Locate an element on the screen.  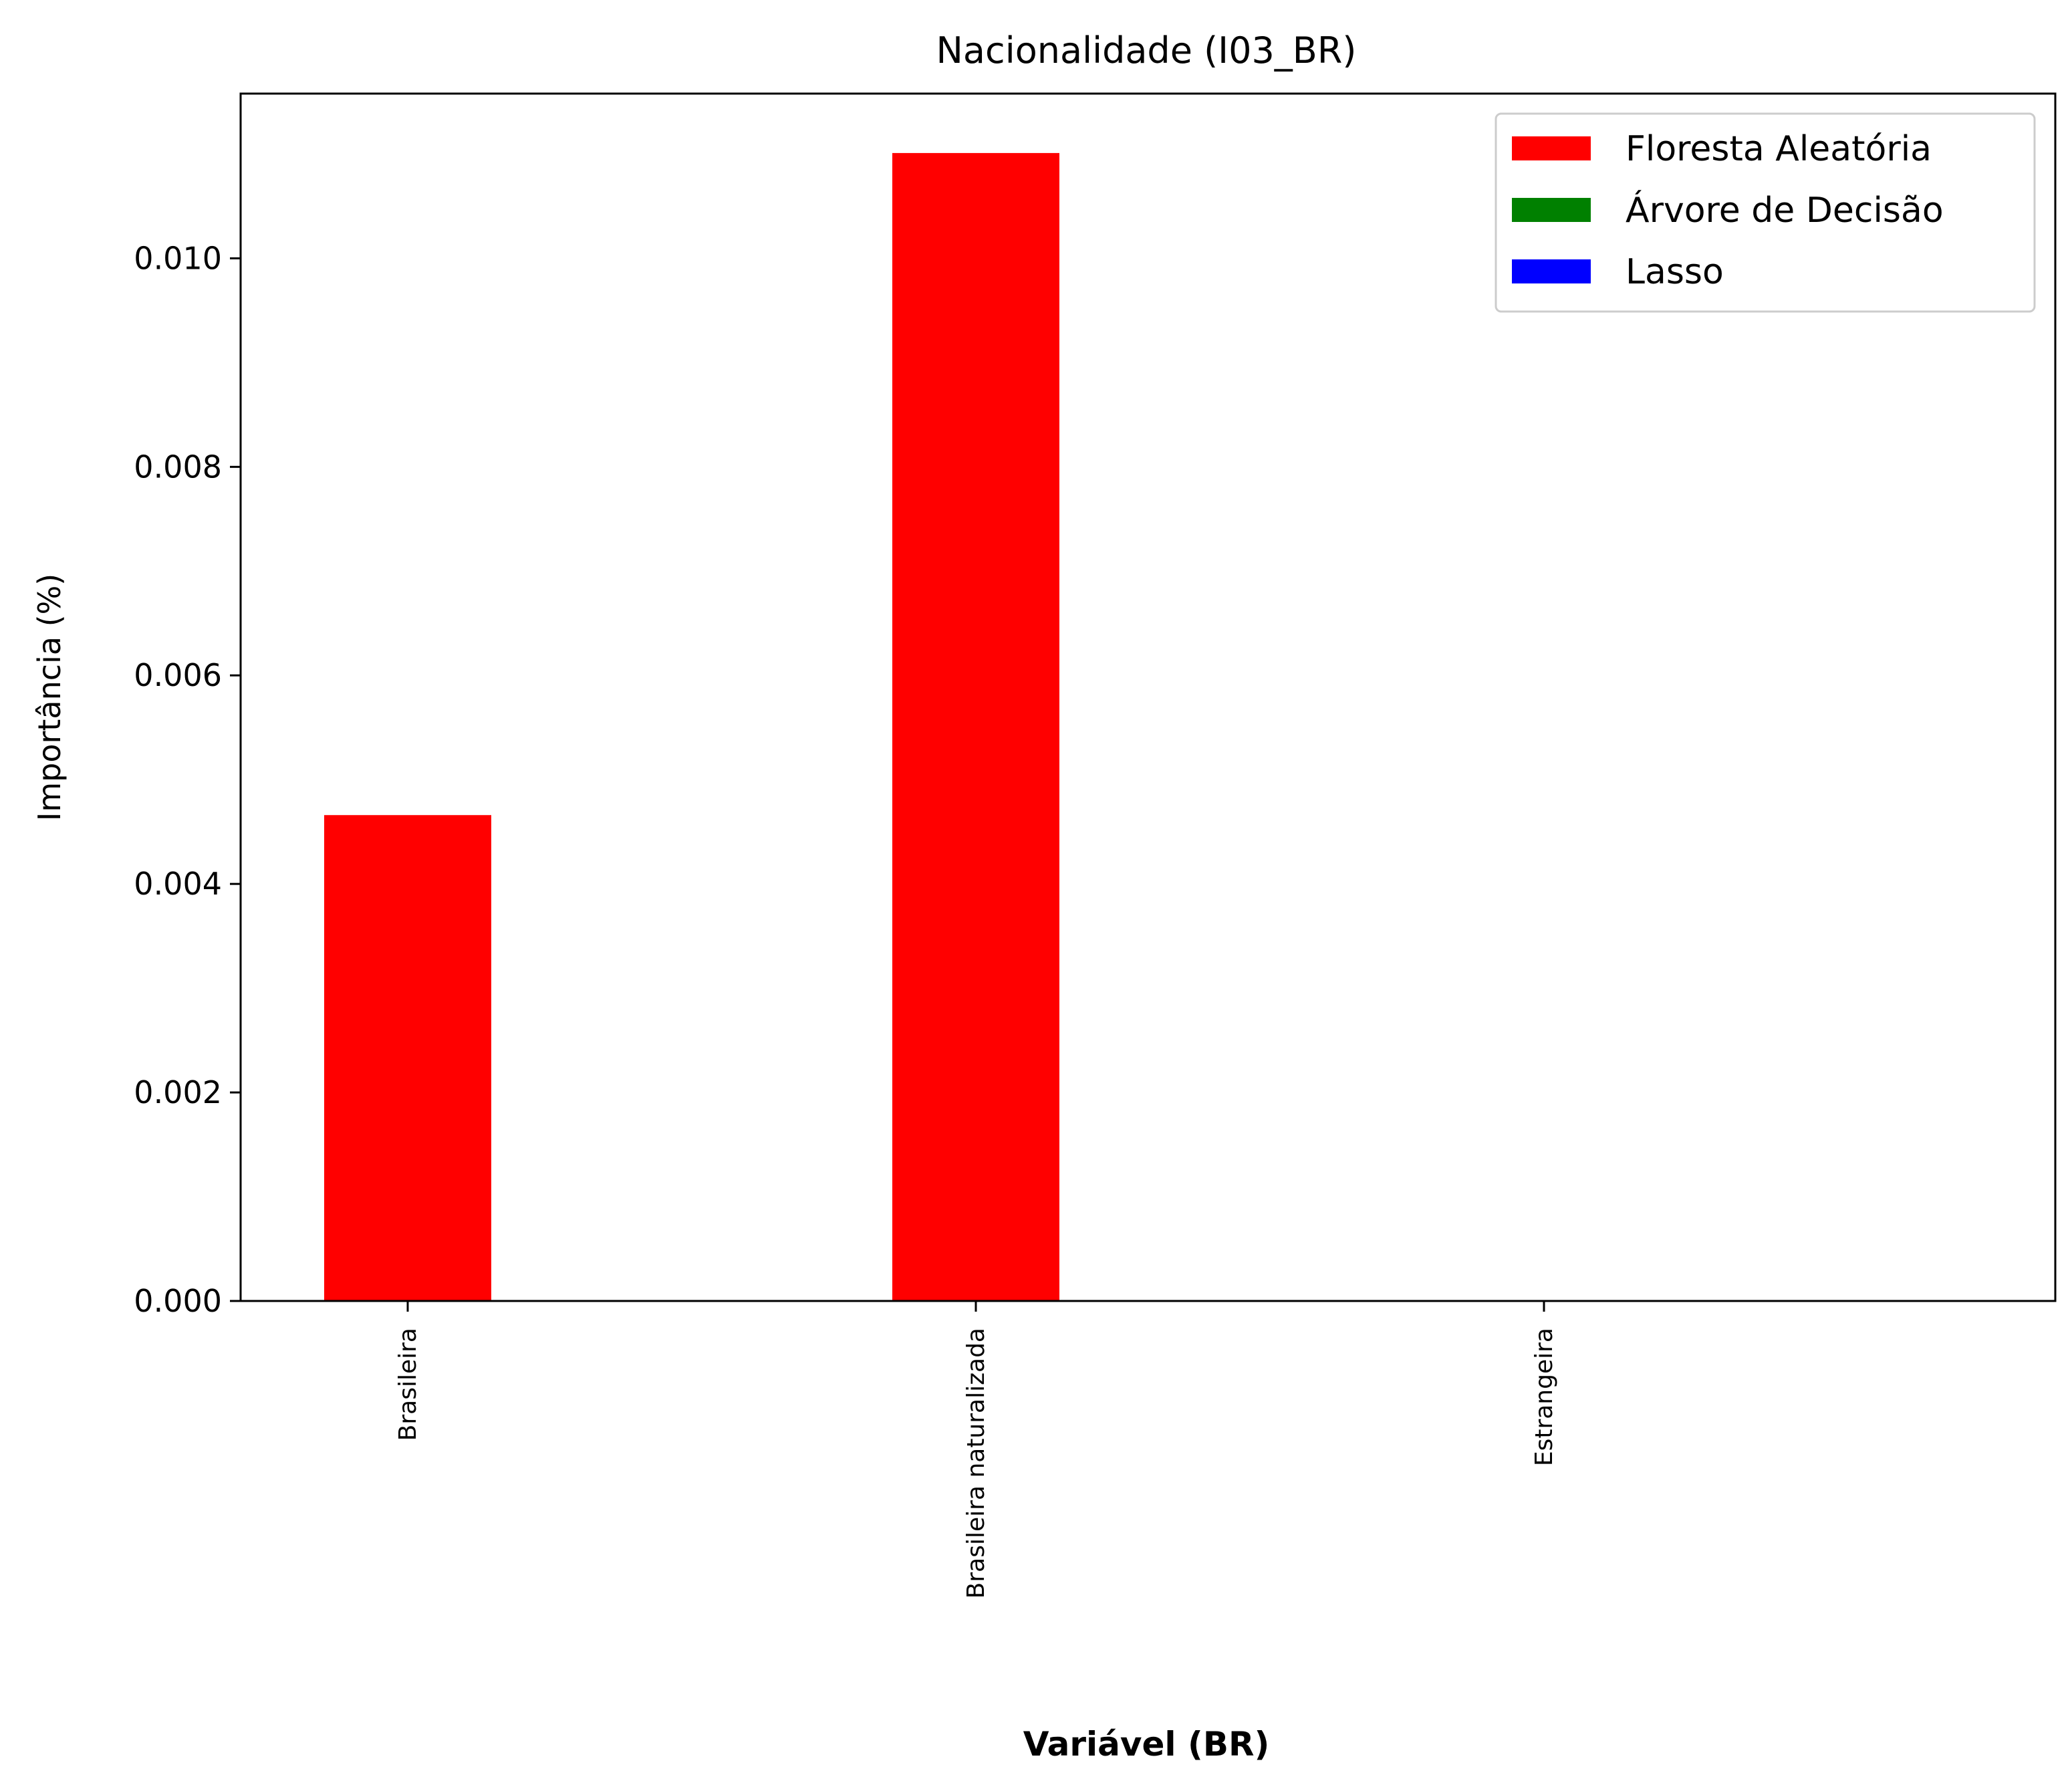
ytick-label: 0.004 is located at coordinates (178, 884).